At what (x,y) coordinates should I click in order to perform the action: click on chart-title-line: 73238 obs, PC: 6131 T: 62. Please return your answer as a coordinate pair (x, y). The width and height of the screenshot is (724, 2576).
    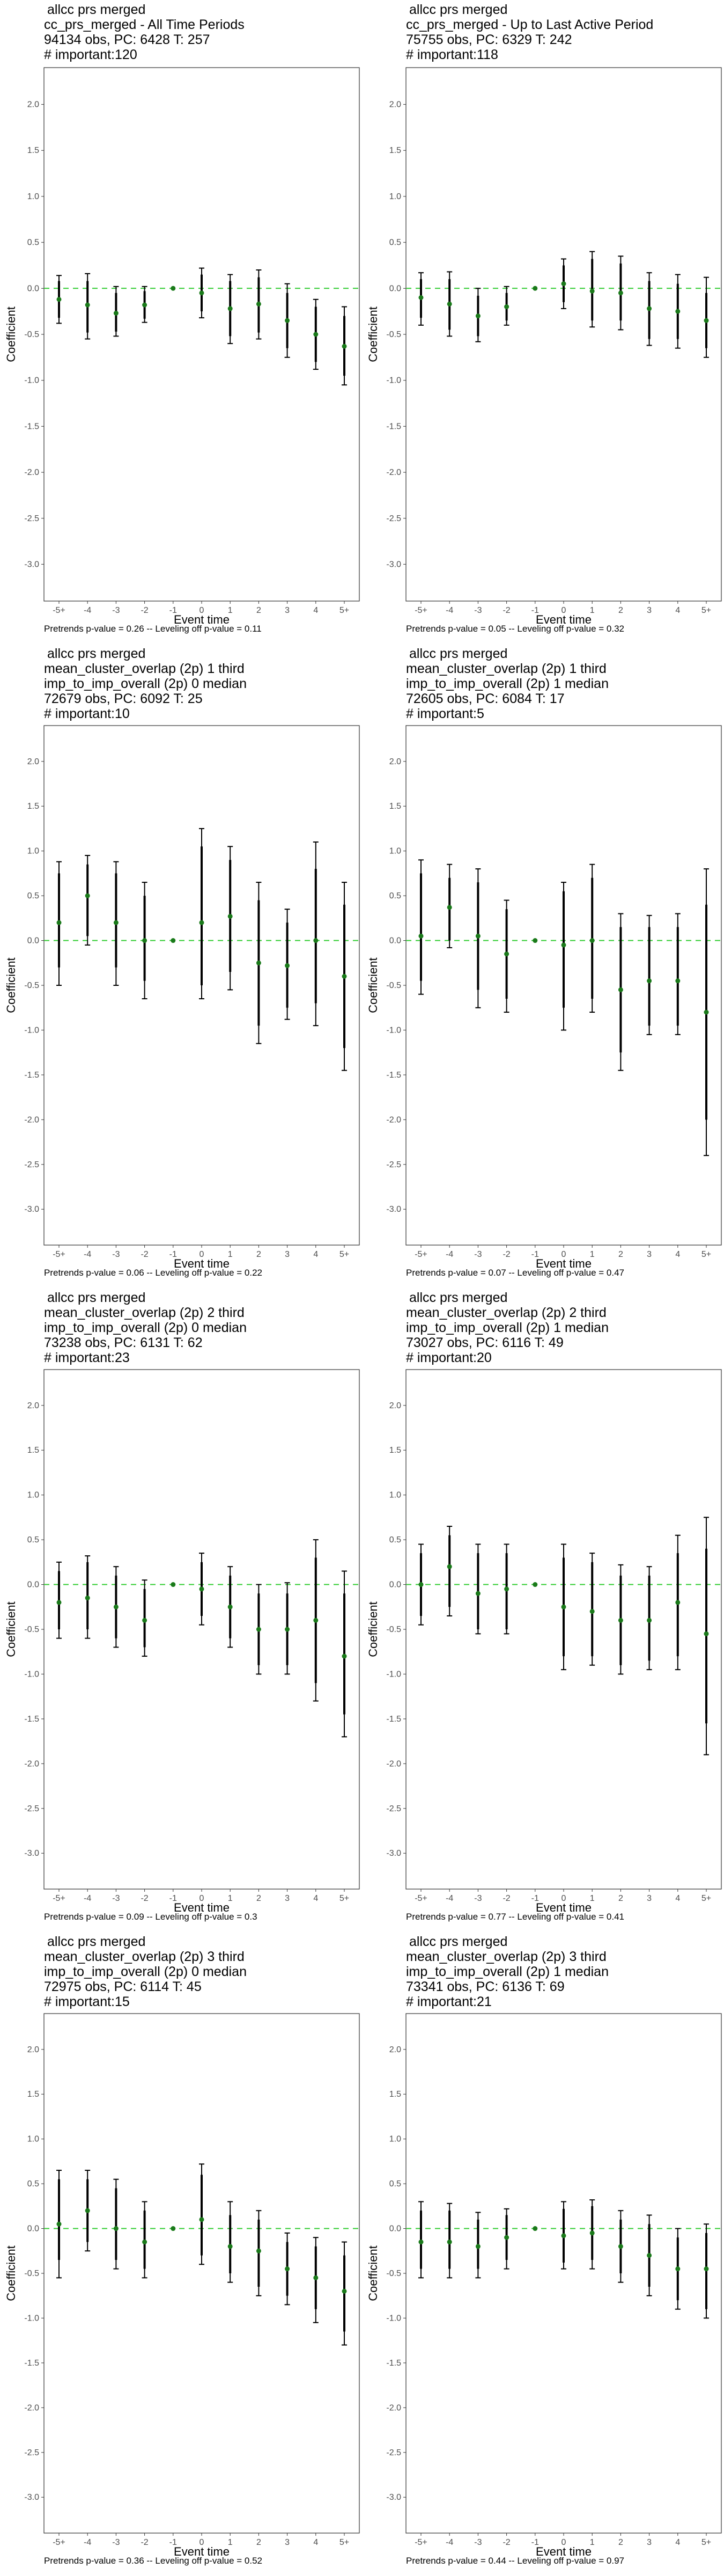
    Looking at the image, I should click on (123, 1342).